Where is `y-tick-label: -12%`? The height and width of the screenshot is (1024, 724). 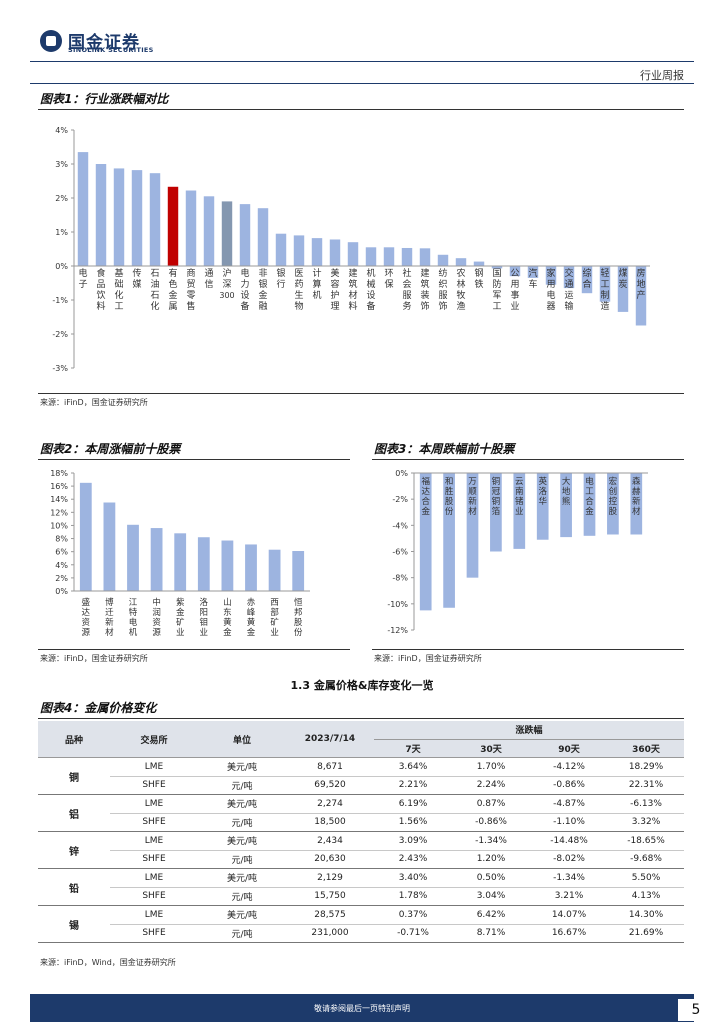 y-tick-label: -12% is located at coordinates (397, 630).